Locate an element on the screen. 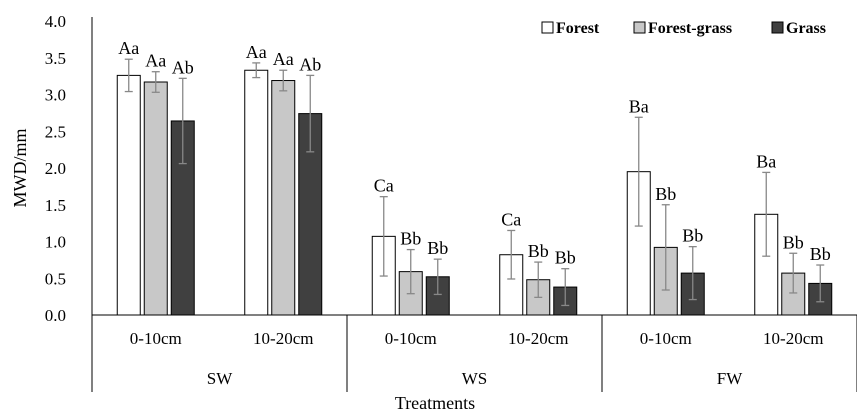  group-label: FW is located at coordinates (730, 378).